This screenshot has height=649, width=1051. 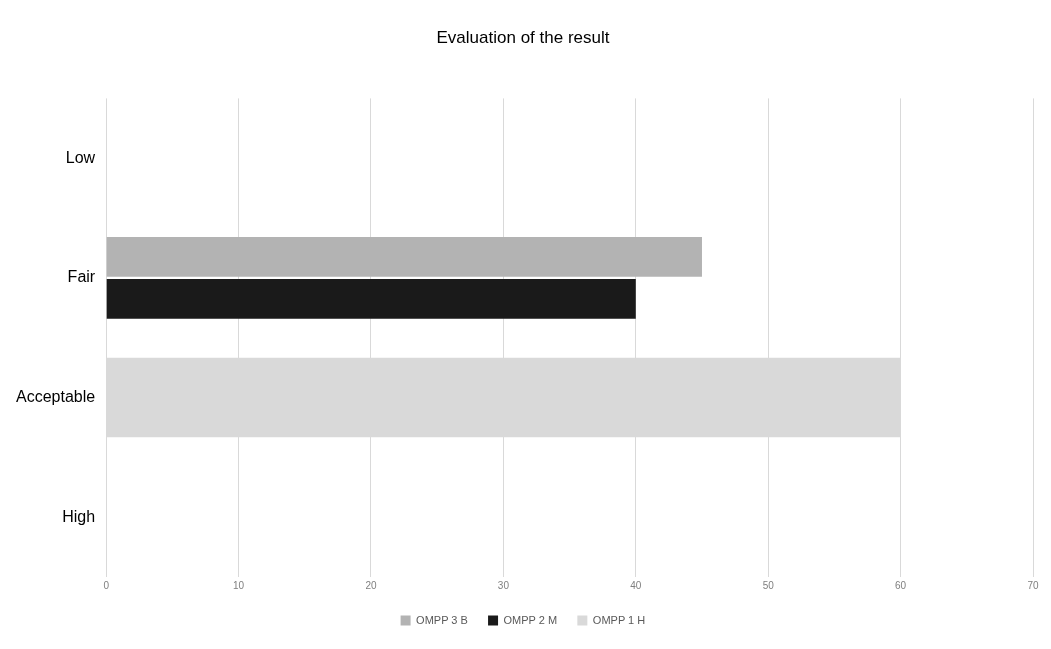 I want to click on x-tick-label: 50, so click(x=768, y=585).